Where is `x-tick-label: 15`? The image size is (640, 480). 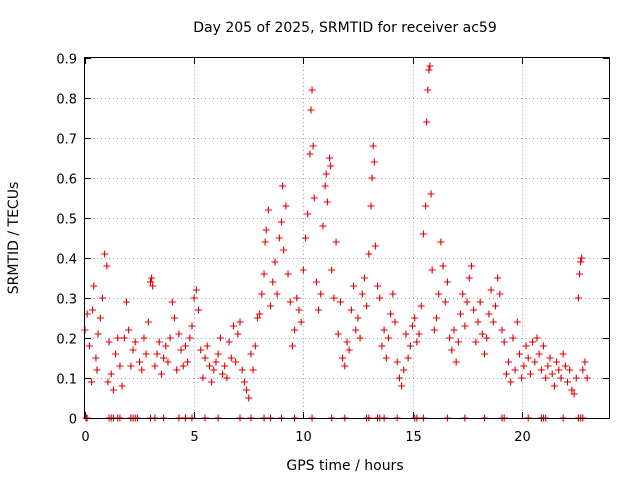
x-tick-label: 15 is located at coordinates (413, 437).